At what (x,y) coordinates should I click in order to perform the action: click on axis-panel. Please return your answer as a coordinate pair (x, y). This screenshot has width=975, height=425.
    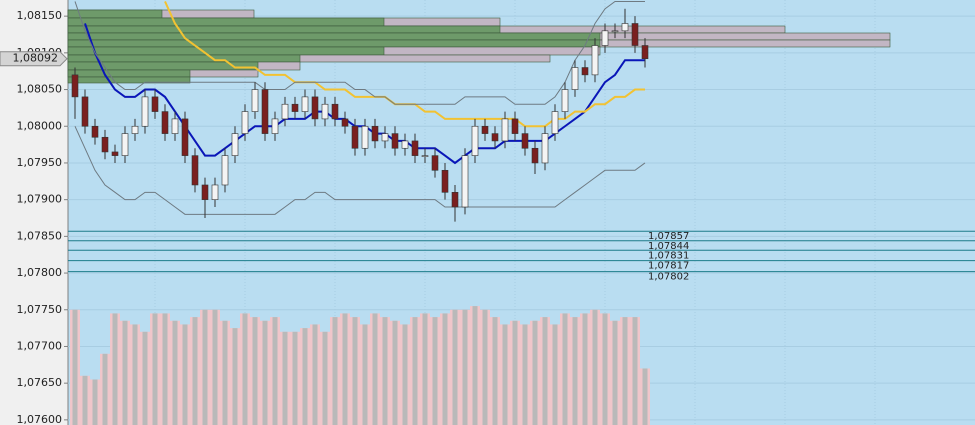
    Looking at the image, I should click on (34, 212).